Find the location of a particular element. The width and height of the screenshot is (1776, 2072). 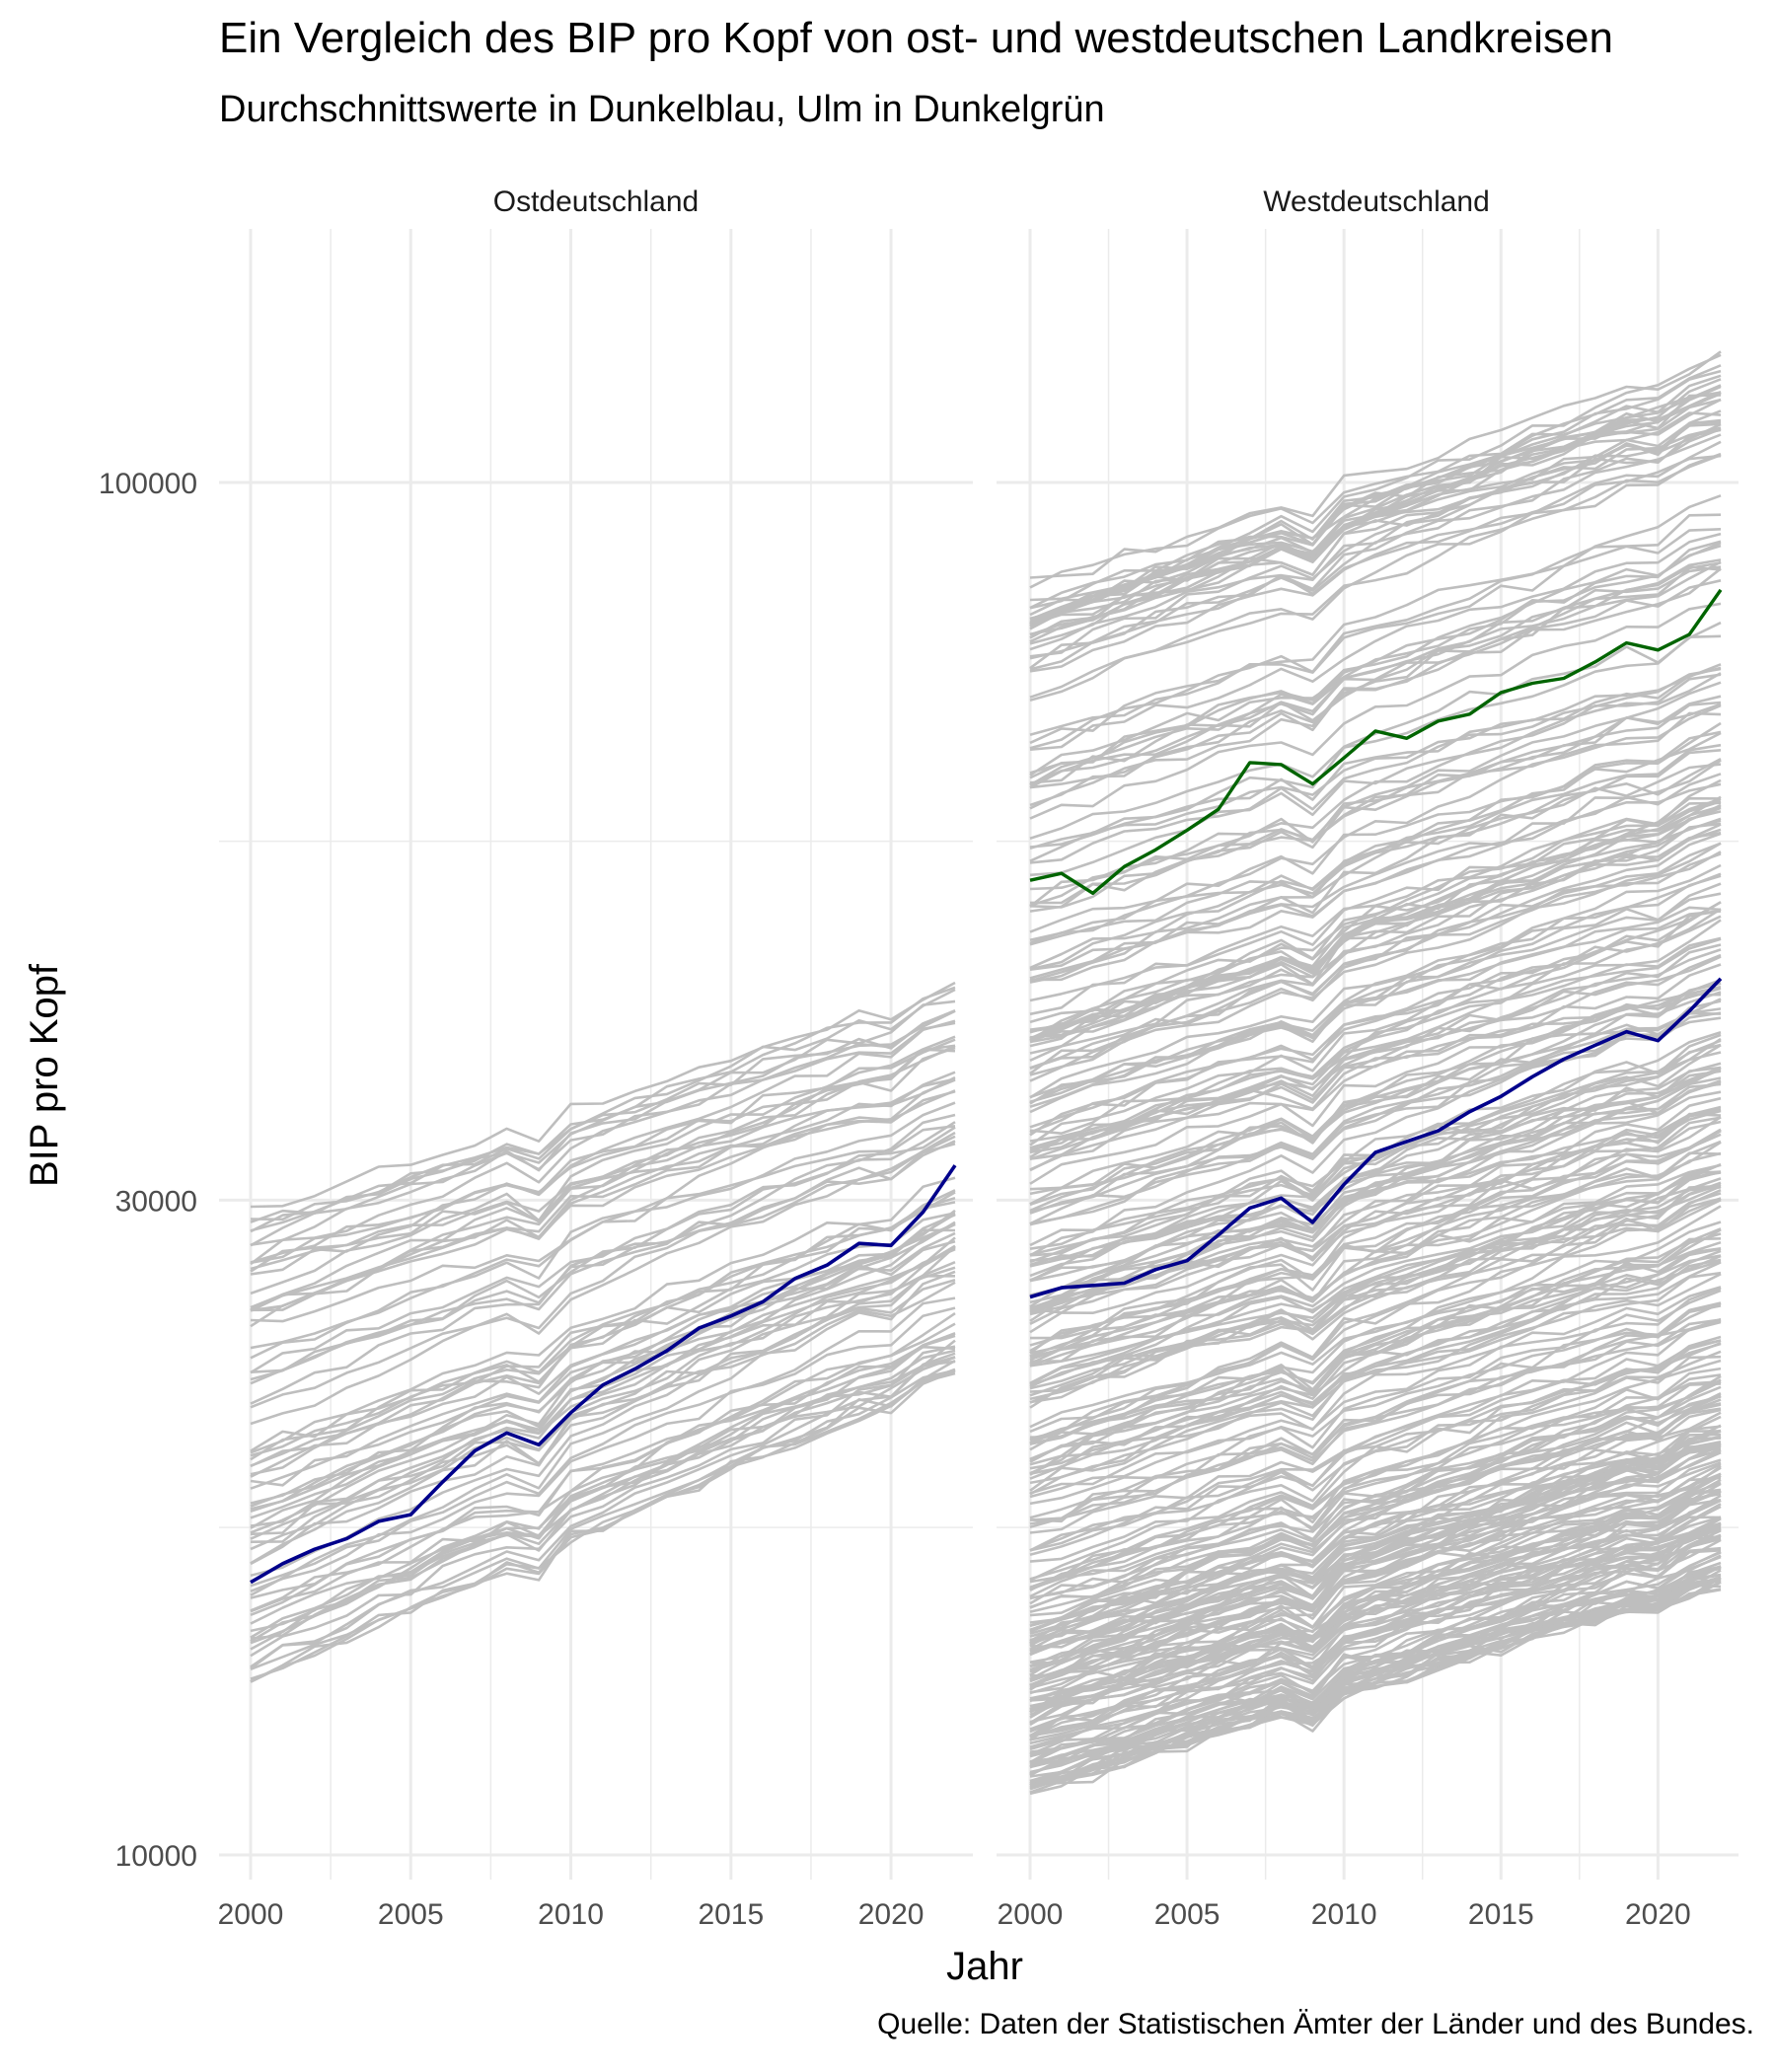

series-line-ulm is located at coordinates (1376, 742).